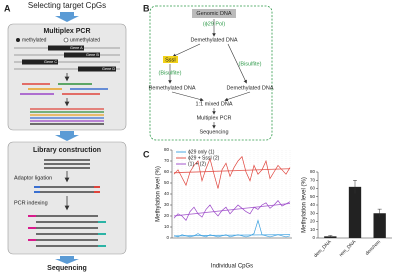  I want to click on genes: Gene A Gene B Gene C Gene D, so click(67, 85).